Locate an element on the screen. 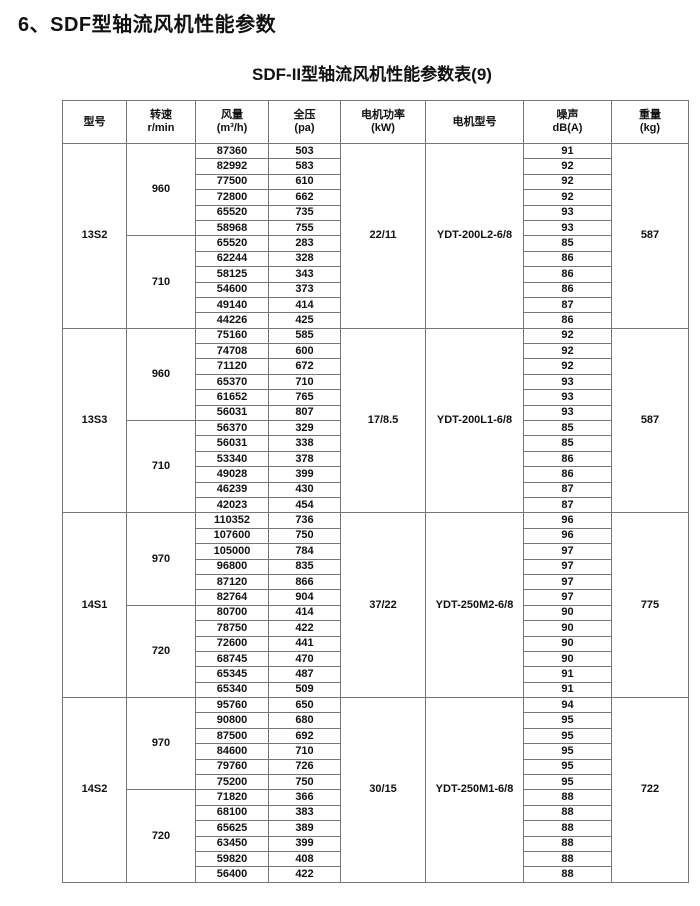 Image resolution: width=700 pixels, height=906 pixels. pressure-cell: 470 is located at coordinates (304, 659).